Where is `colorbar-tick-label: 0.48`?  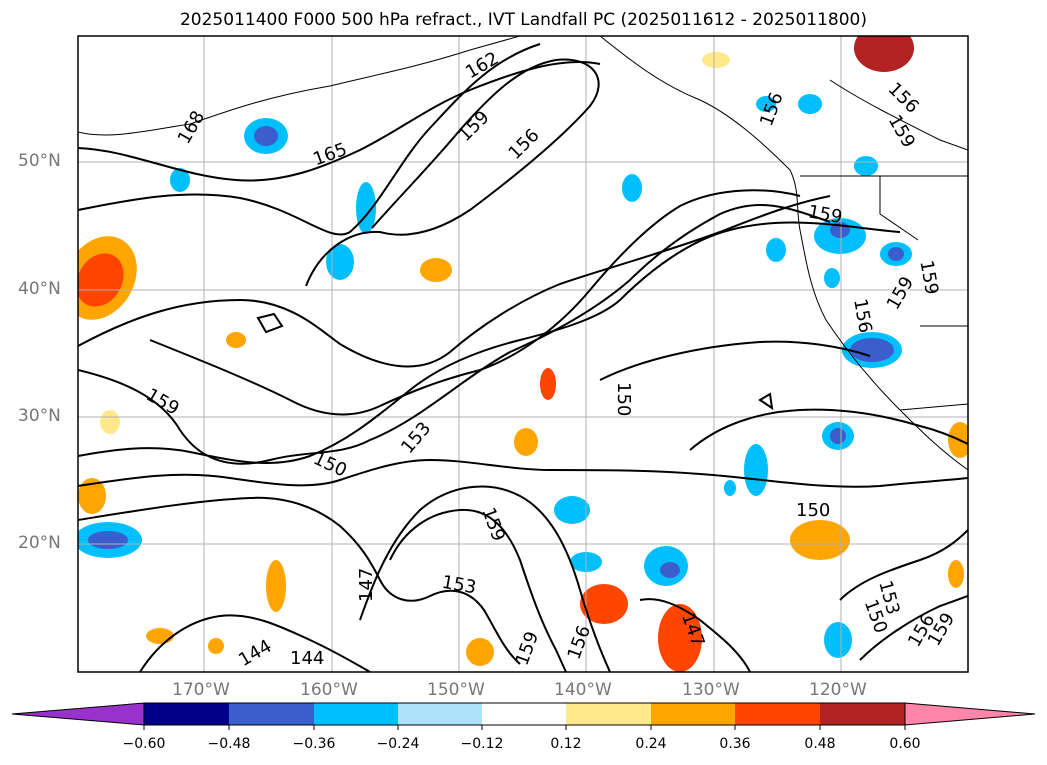
colorbar-tick-label: 0.48 is located at coordinates (820, 744).